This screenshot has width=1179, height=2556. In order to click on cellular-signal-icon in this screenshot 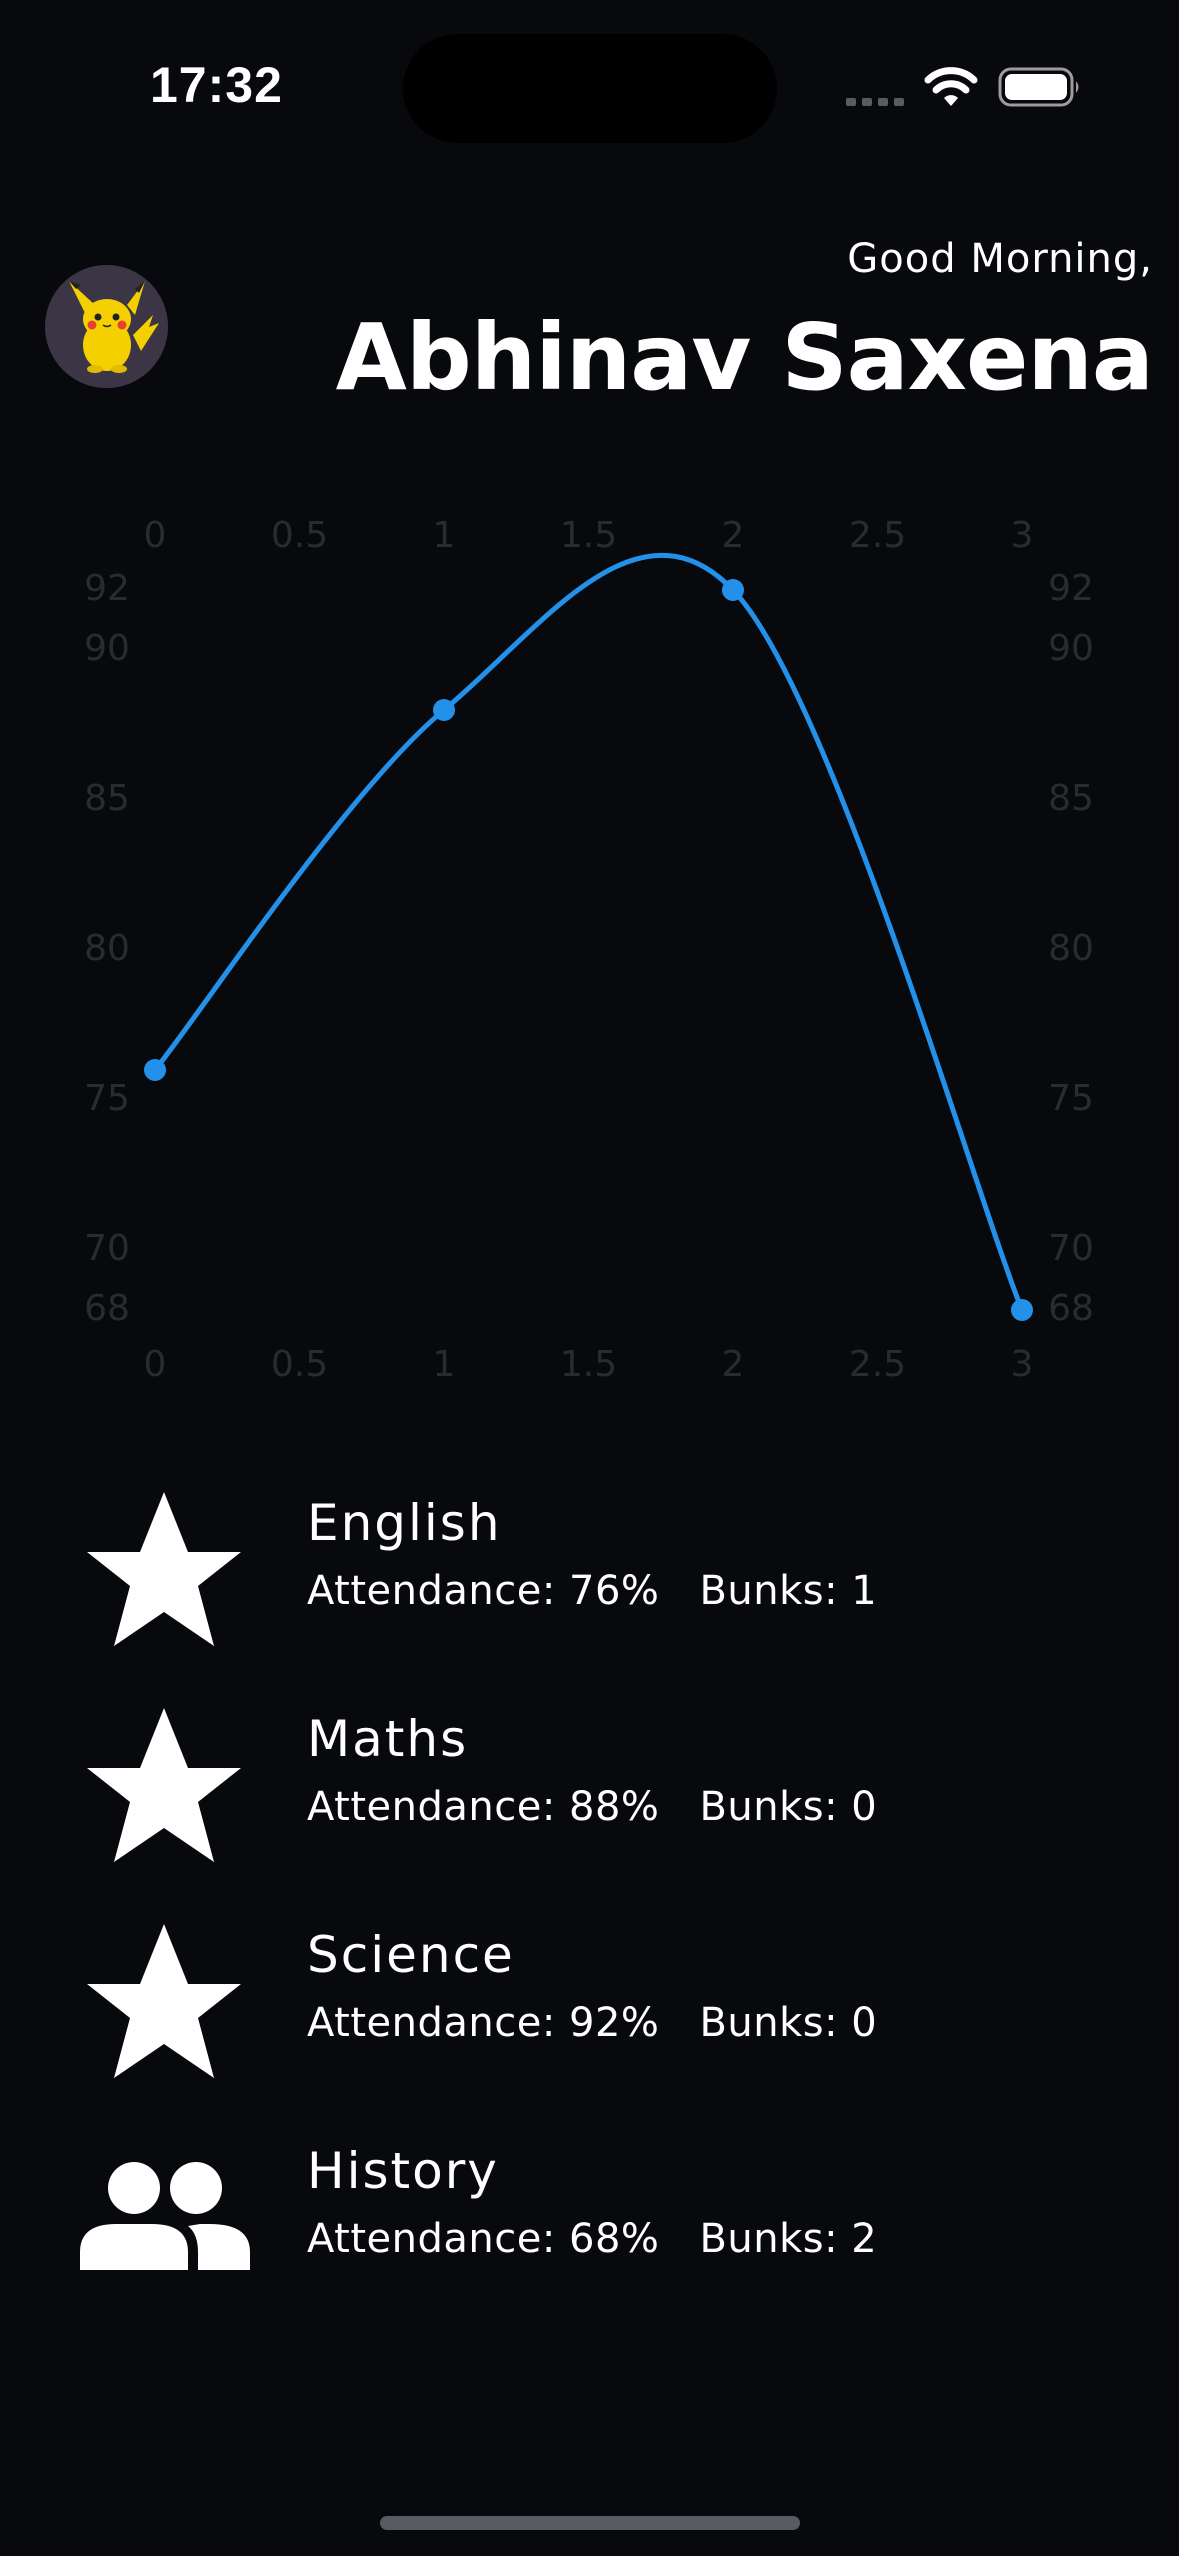, I will do `click(875, 102)`.